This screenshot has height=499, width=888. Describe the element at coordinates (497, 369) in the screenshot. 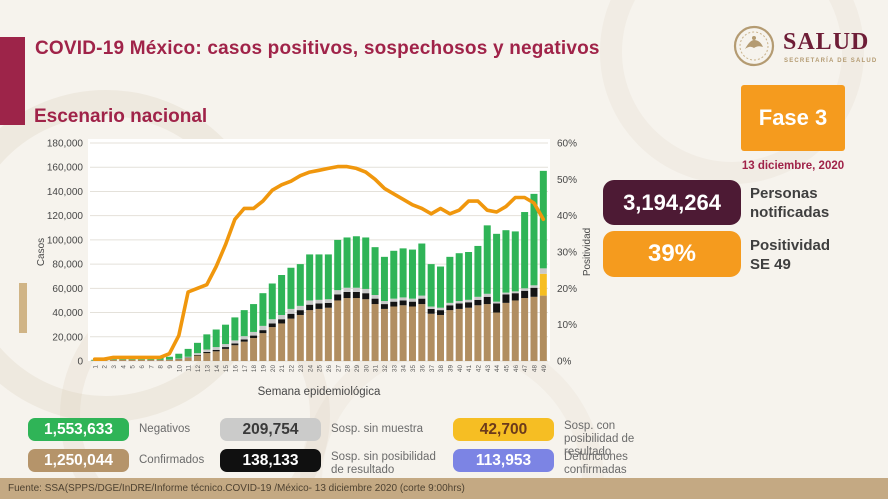

I see `svg-text: 44` at that location.